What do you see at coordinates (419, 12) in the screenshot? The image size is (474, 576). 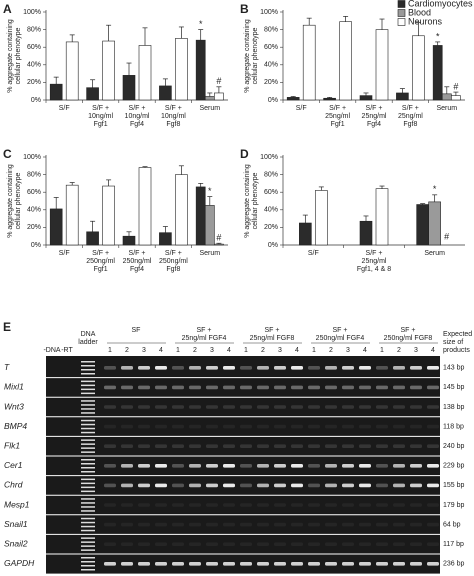 I see `legend-label: Blood` at bounding box center [419, 12].